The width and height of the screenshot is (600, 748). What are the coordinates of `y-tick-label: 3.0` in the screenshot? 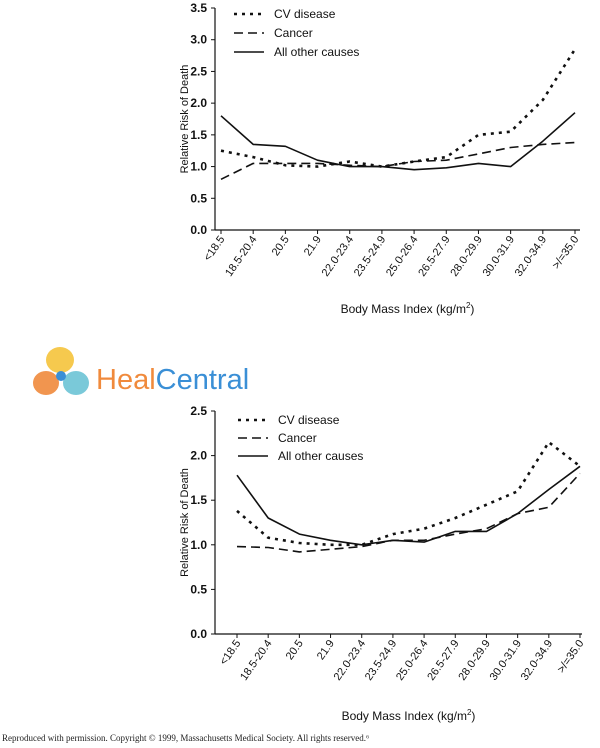 It's located at (198, 40).